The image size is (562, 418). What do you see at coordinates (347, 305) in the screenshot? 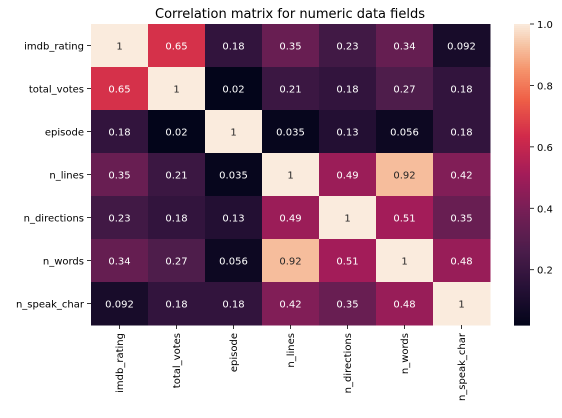
I see `cell-value-label: 0.35` at bounding box center [347, 305].